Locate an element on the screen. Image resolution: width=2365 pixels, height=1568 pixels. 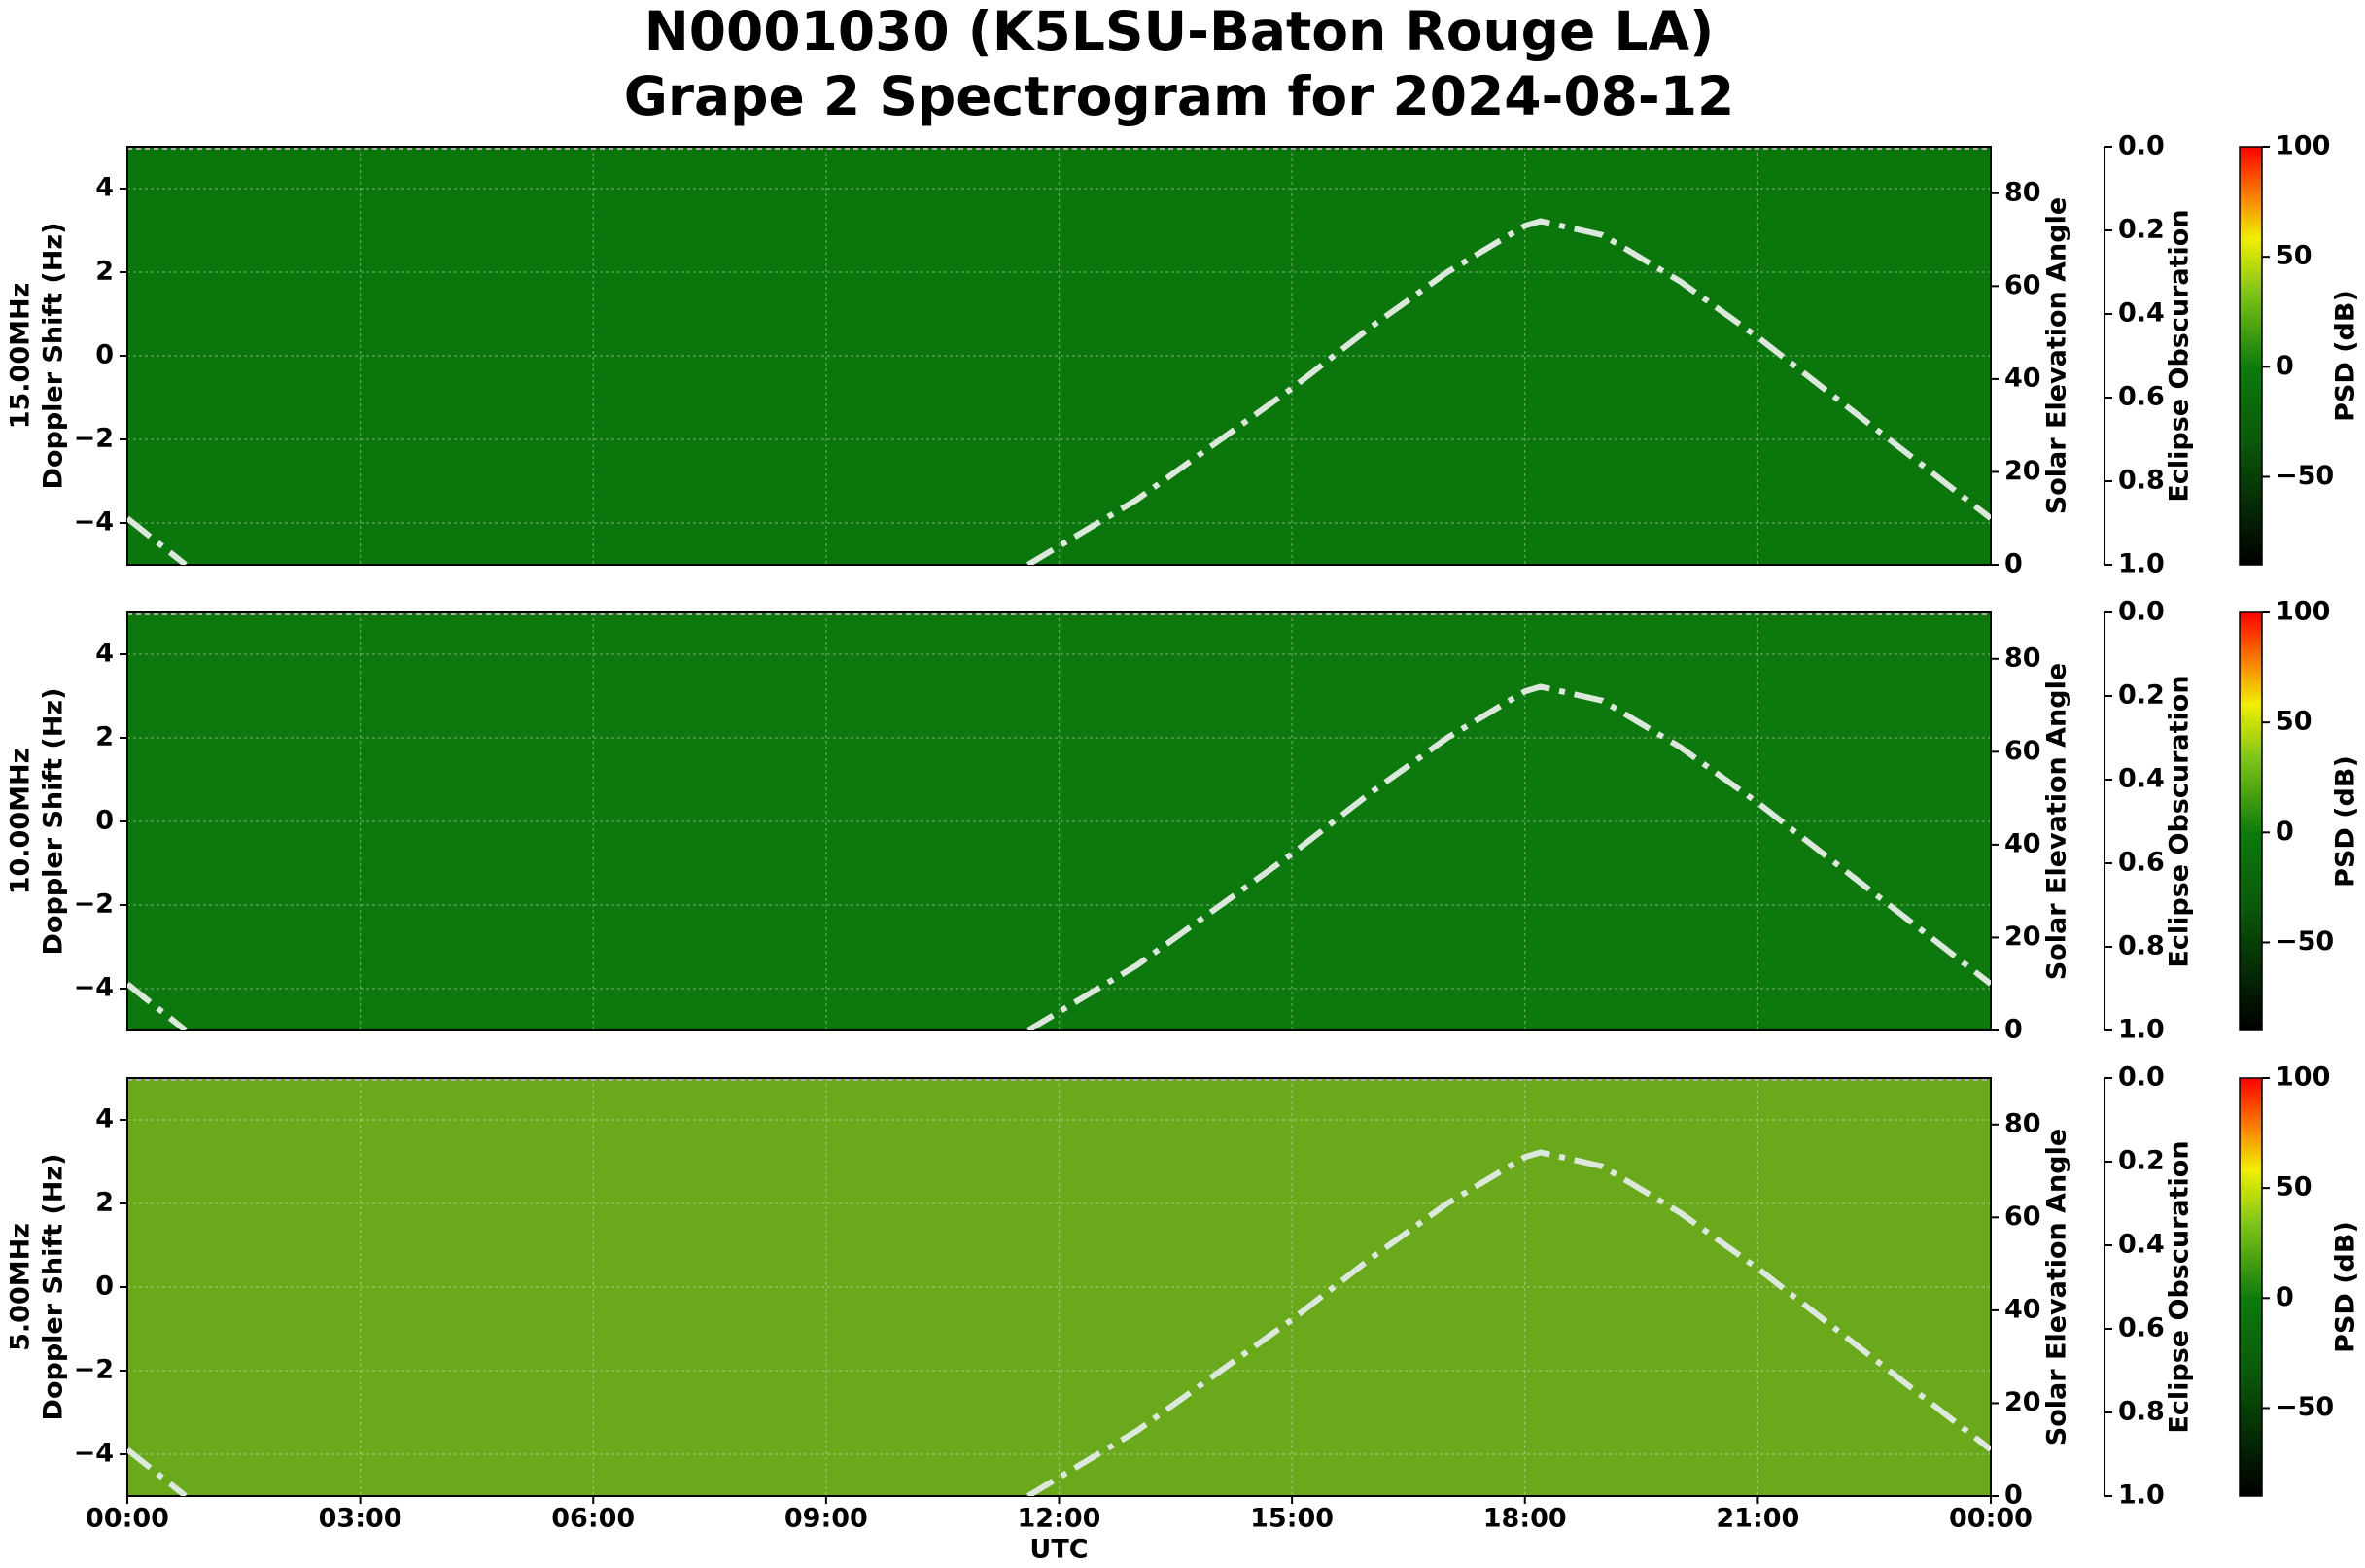
title-line: Grape 2 Spectrogram for 2024-08-12 is located at coordinates (1179, 96).